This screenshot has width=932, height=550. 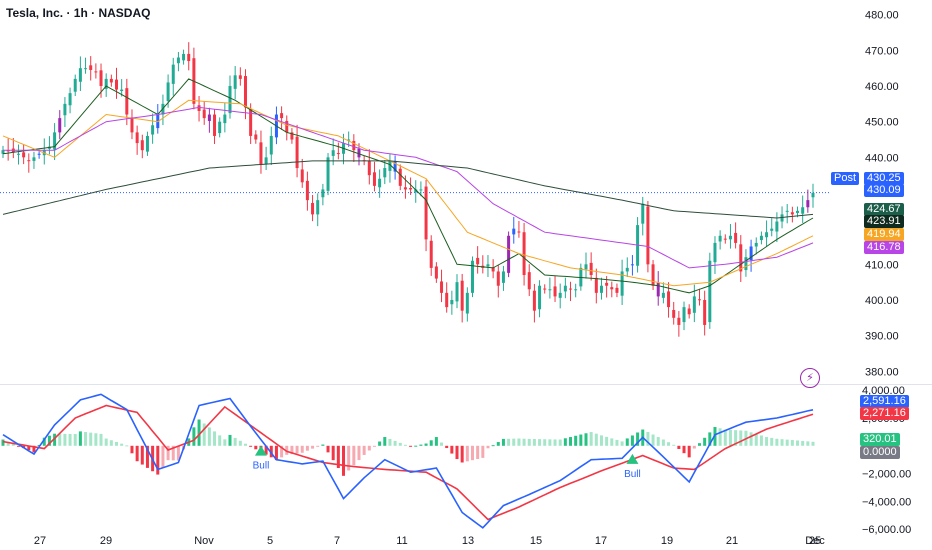 I want to click on price-axis-tick: 400.00, so click(x=882, y=301).